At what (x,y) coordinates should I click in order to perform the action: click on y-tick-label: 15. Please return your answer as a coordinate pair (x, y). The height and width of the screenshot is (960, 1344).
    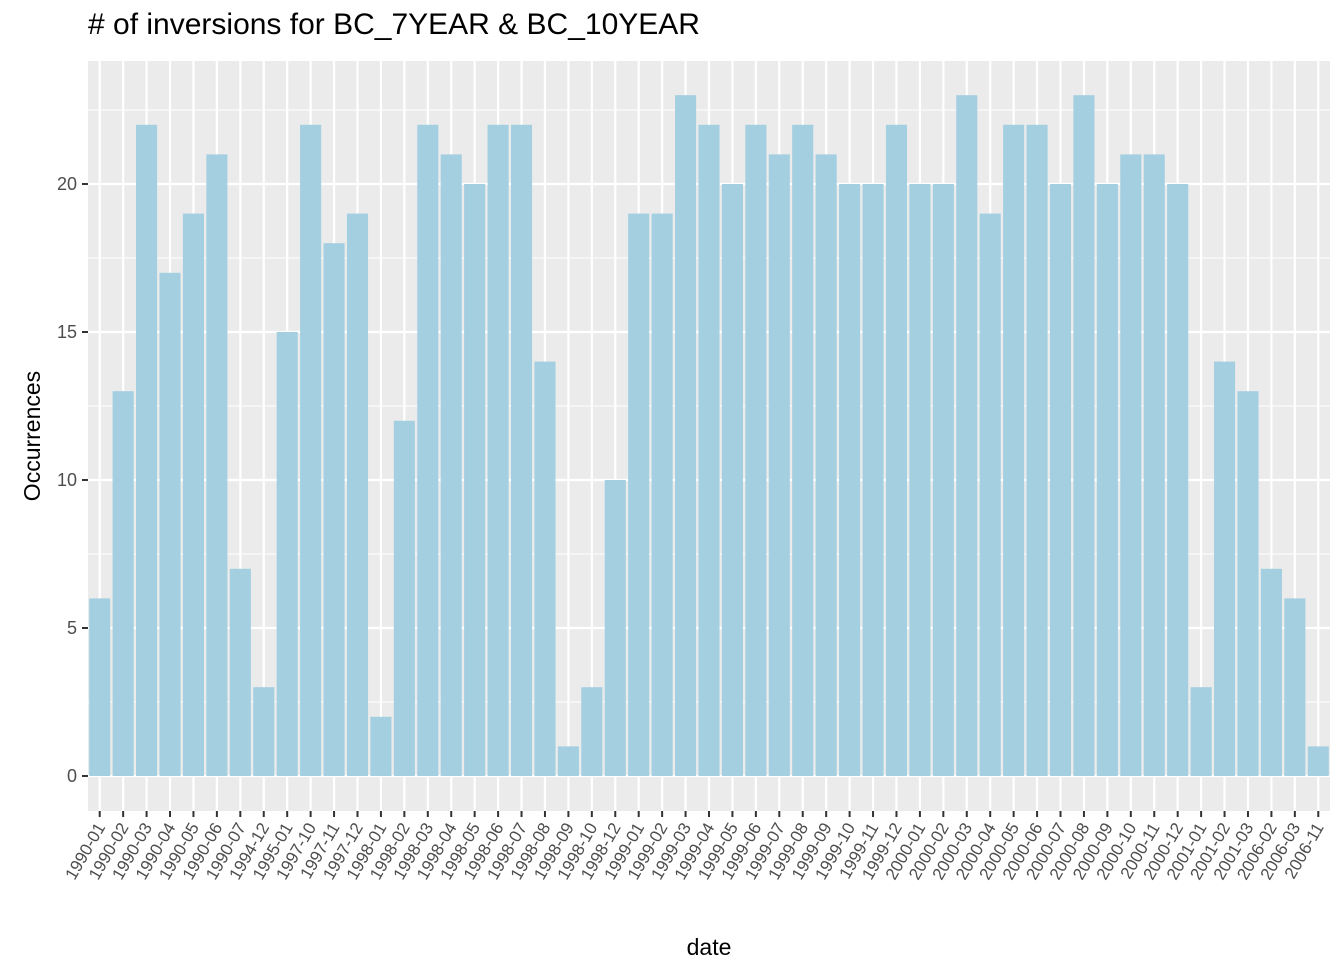
    Looking at the image, I should click on (67, 332).